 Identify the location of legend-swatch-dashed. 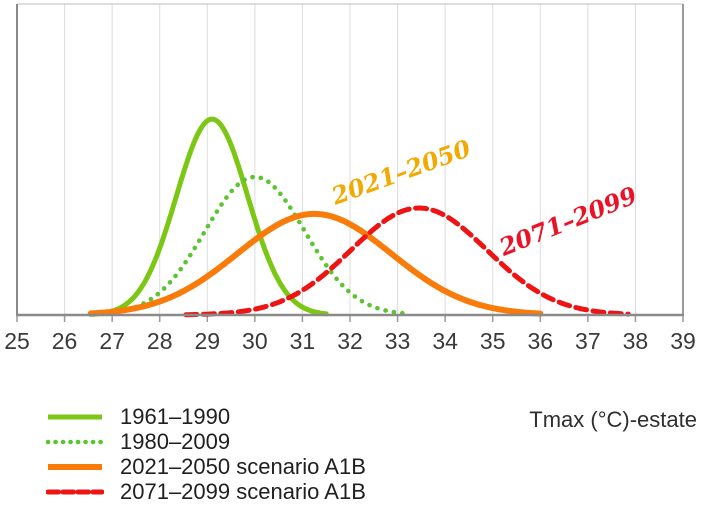
(75, 491).